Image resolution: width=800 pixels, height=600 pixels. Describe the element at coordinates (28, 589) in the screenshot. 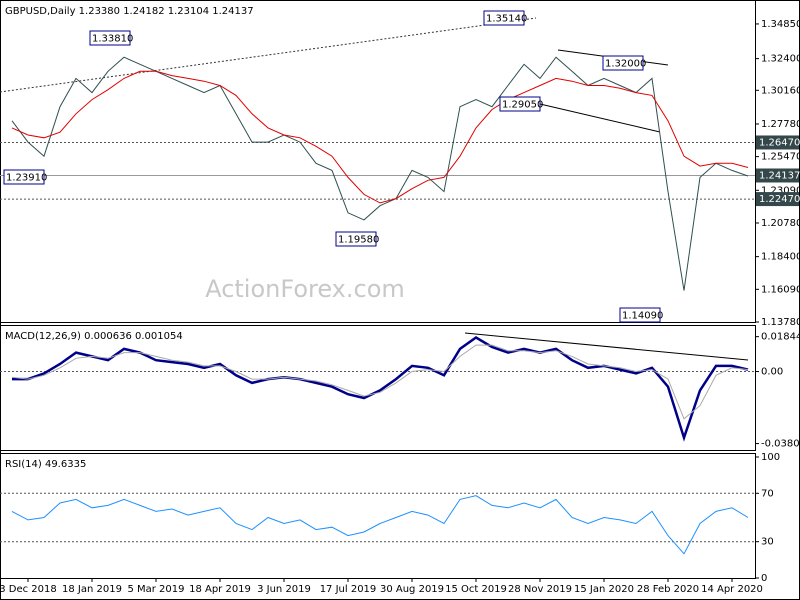

I see `x-tick-label: 3 Dec 2018` at that location.